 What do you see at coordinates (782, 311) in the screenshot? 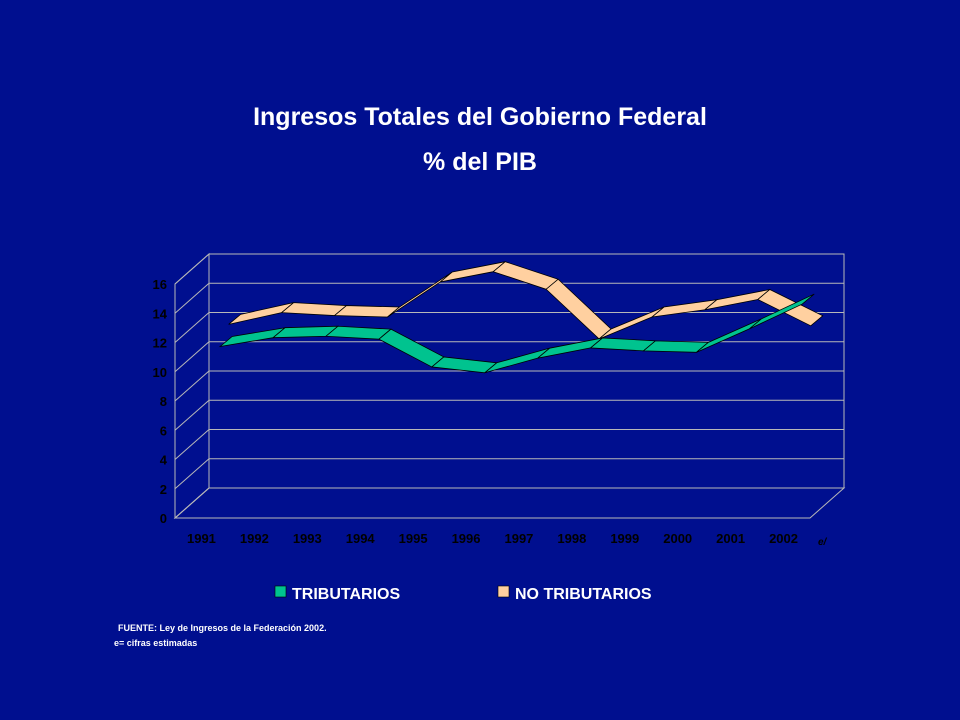
I see `tributarios-segment` at bounding box center [782, 311].